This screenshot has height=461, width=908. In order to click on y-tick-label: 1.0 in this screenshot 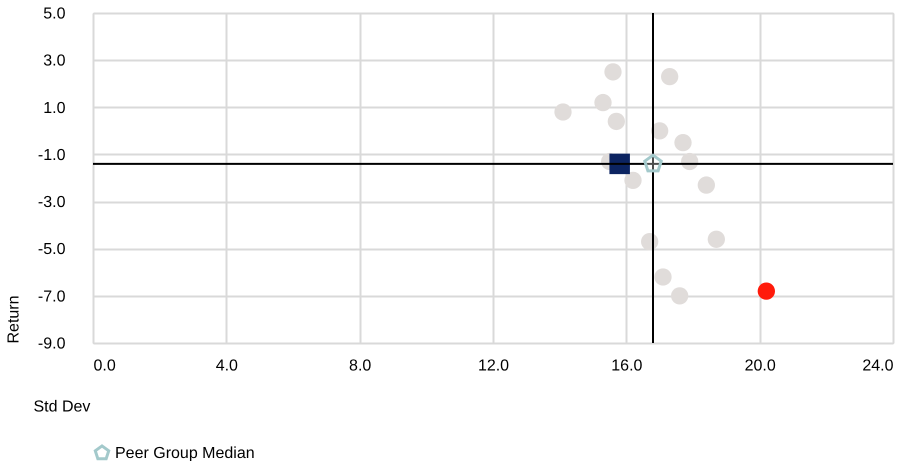, I will do `click(54, 108)`.